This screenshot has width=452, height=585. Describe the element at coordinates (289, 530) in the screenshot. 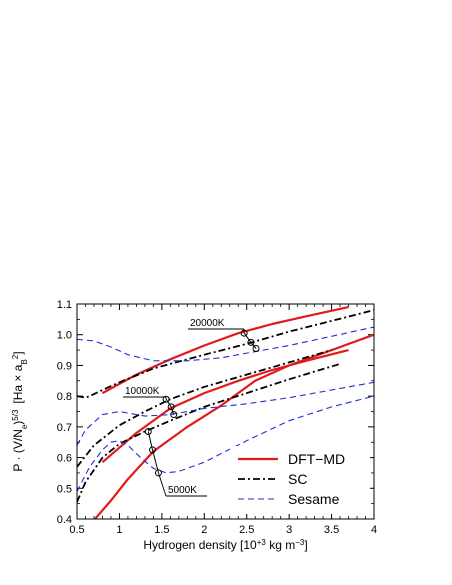

I see `x-tick-label: 3` at that location.